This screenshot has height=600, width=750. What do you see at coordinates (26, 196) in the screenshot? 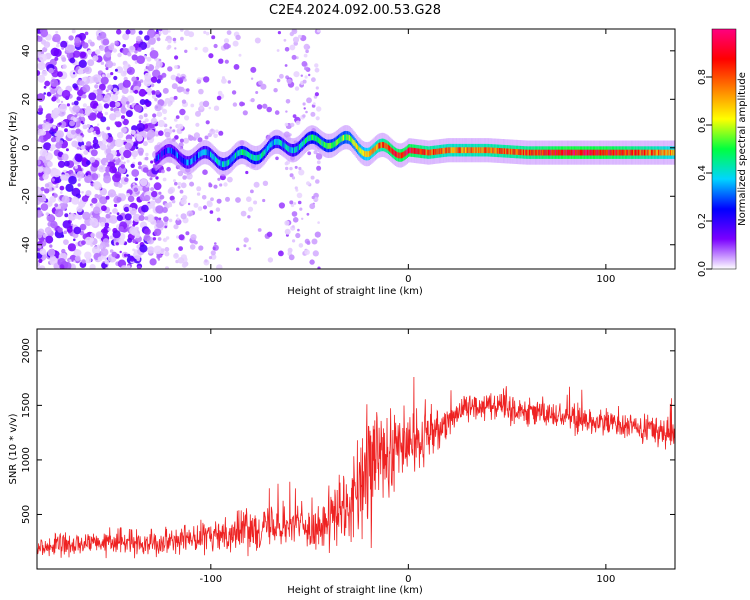
I see `y-tick-label: -20` at bounding box center [26, 196].